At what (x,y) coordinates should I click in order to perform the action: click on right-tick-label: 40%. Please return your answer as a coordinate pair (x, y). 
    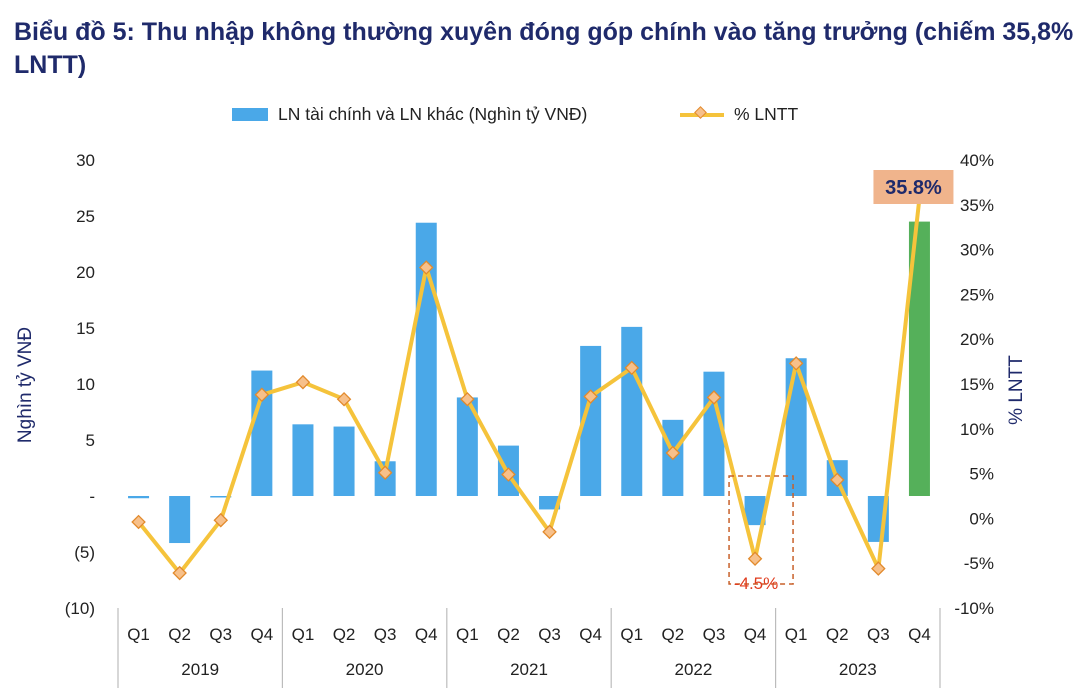
    Looking at the image, I should click on (977, 160).